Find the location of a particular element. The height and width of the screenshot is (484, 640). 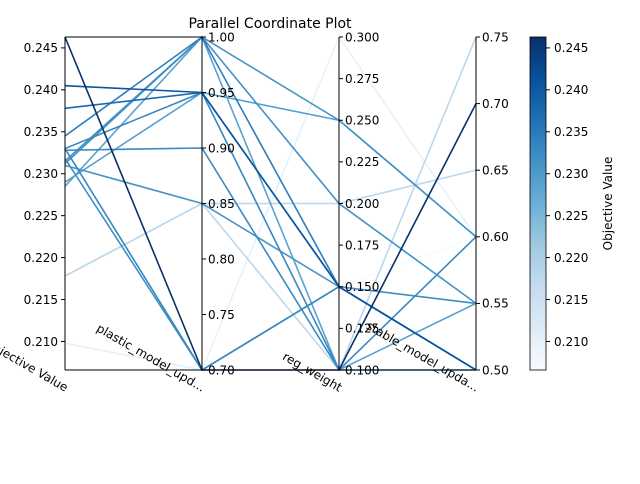

axis-tick-label: 0.300 is located at coordinates (362, 37).